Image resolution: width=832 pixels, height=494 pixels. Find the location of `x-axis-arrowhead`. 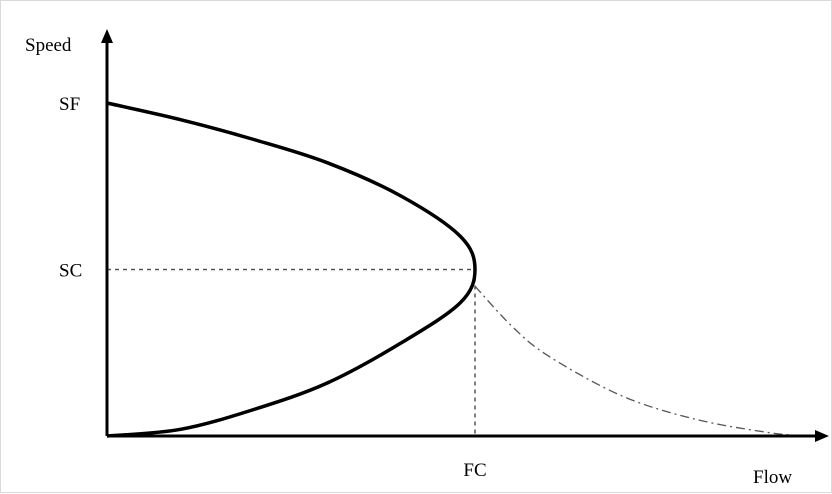

x-axis-arrowhead is located at coordinates (822, 436).